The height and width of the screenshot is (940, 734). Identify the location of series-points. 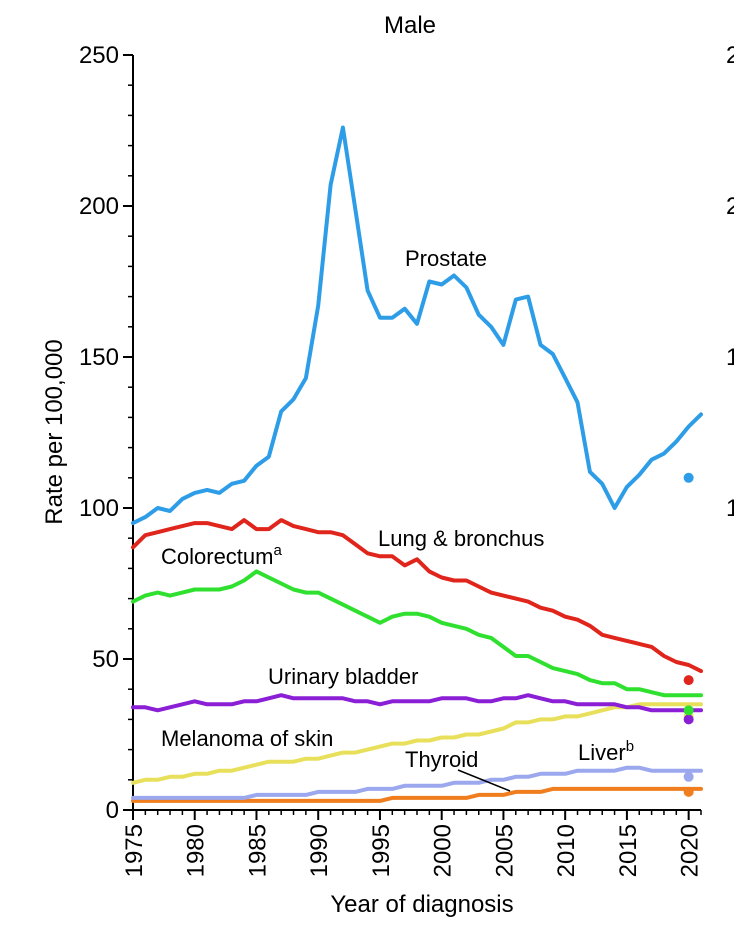
(688, 634).